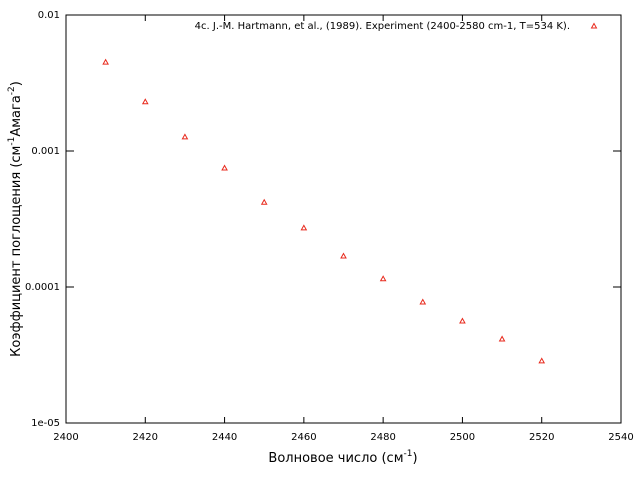 Image resolution: width=640 pixels, height=480 pixels. What do you see at coordinates (541, 437) in the screenshot?
I see `x-tick-label: 2520` at bounding box center [541, 437].